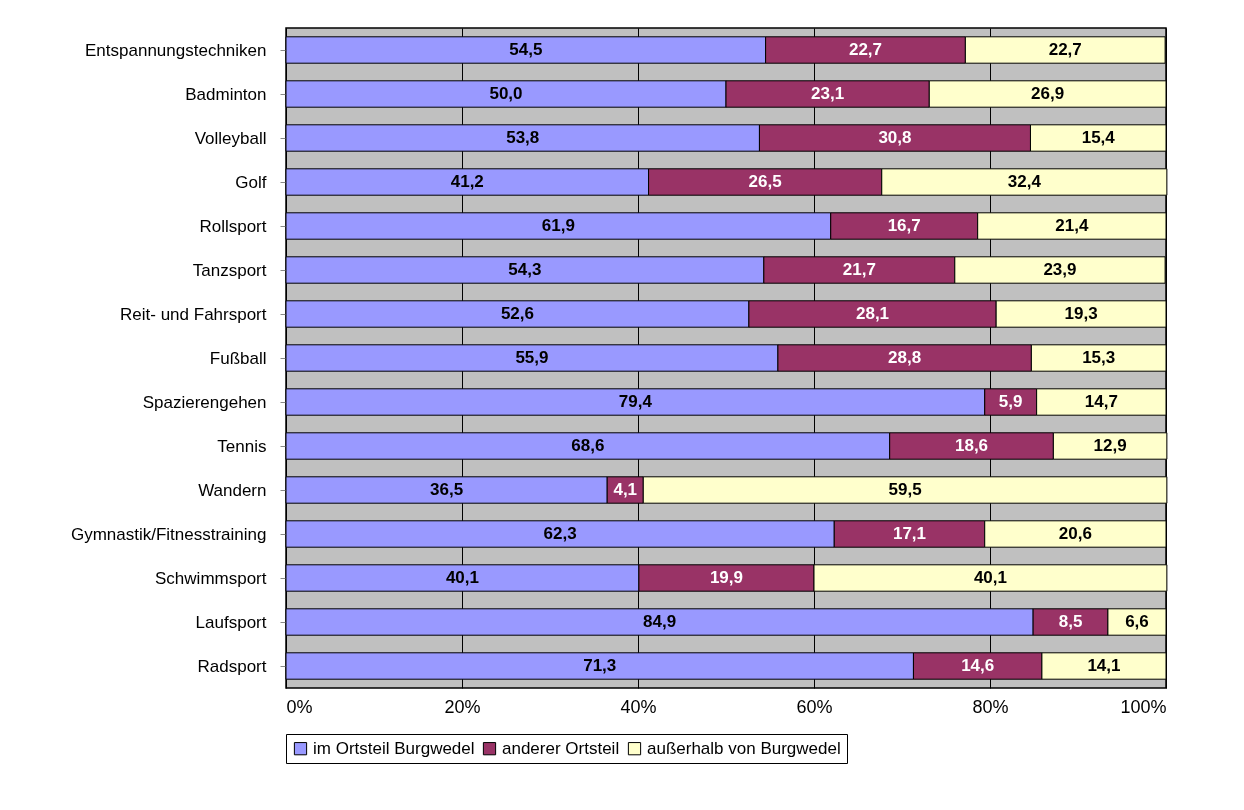  What do you see at coordinates (1143, 706) in the screenshot?
I see `x-tick-label: 100%` at bounding box center [1143, 706].